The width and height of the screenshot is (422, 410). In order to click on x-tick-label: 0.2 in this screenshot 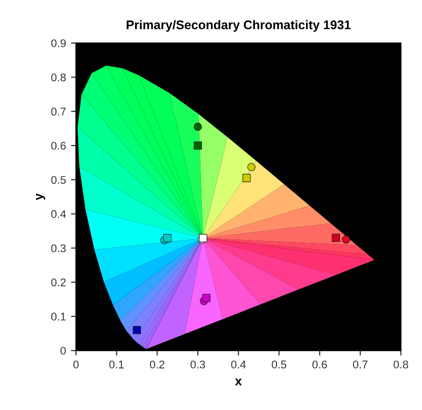, I will do `click(157, 364)`.